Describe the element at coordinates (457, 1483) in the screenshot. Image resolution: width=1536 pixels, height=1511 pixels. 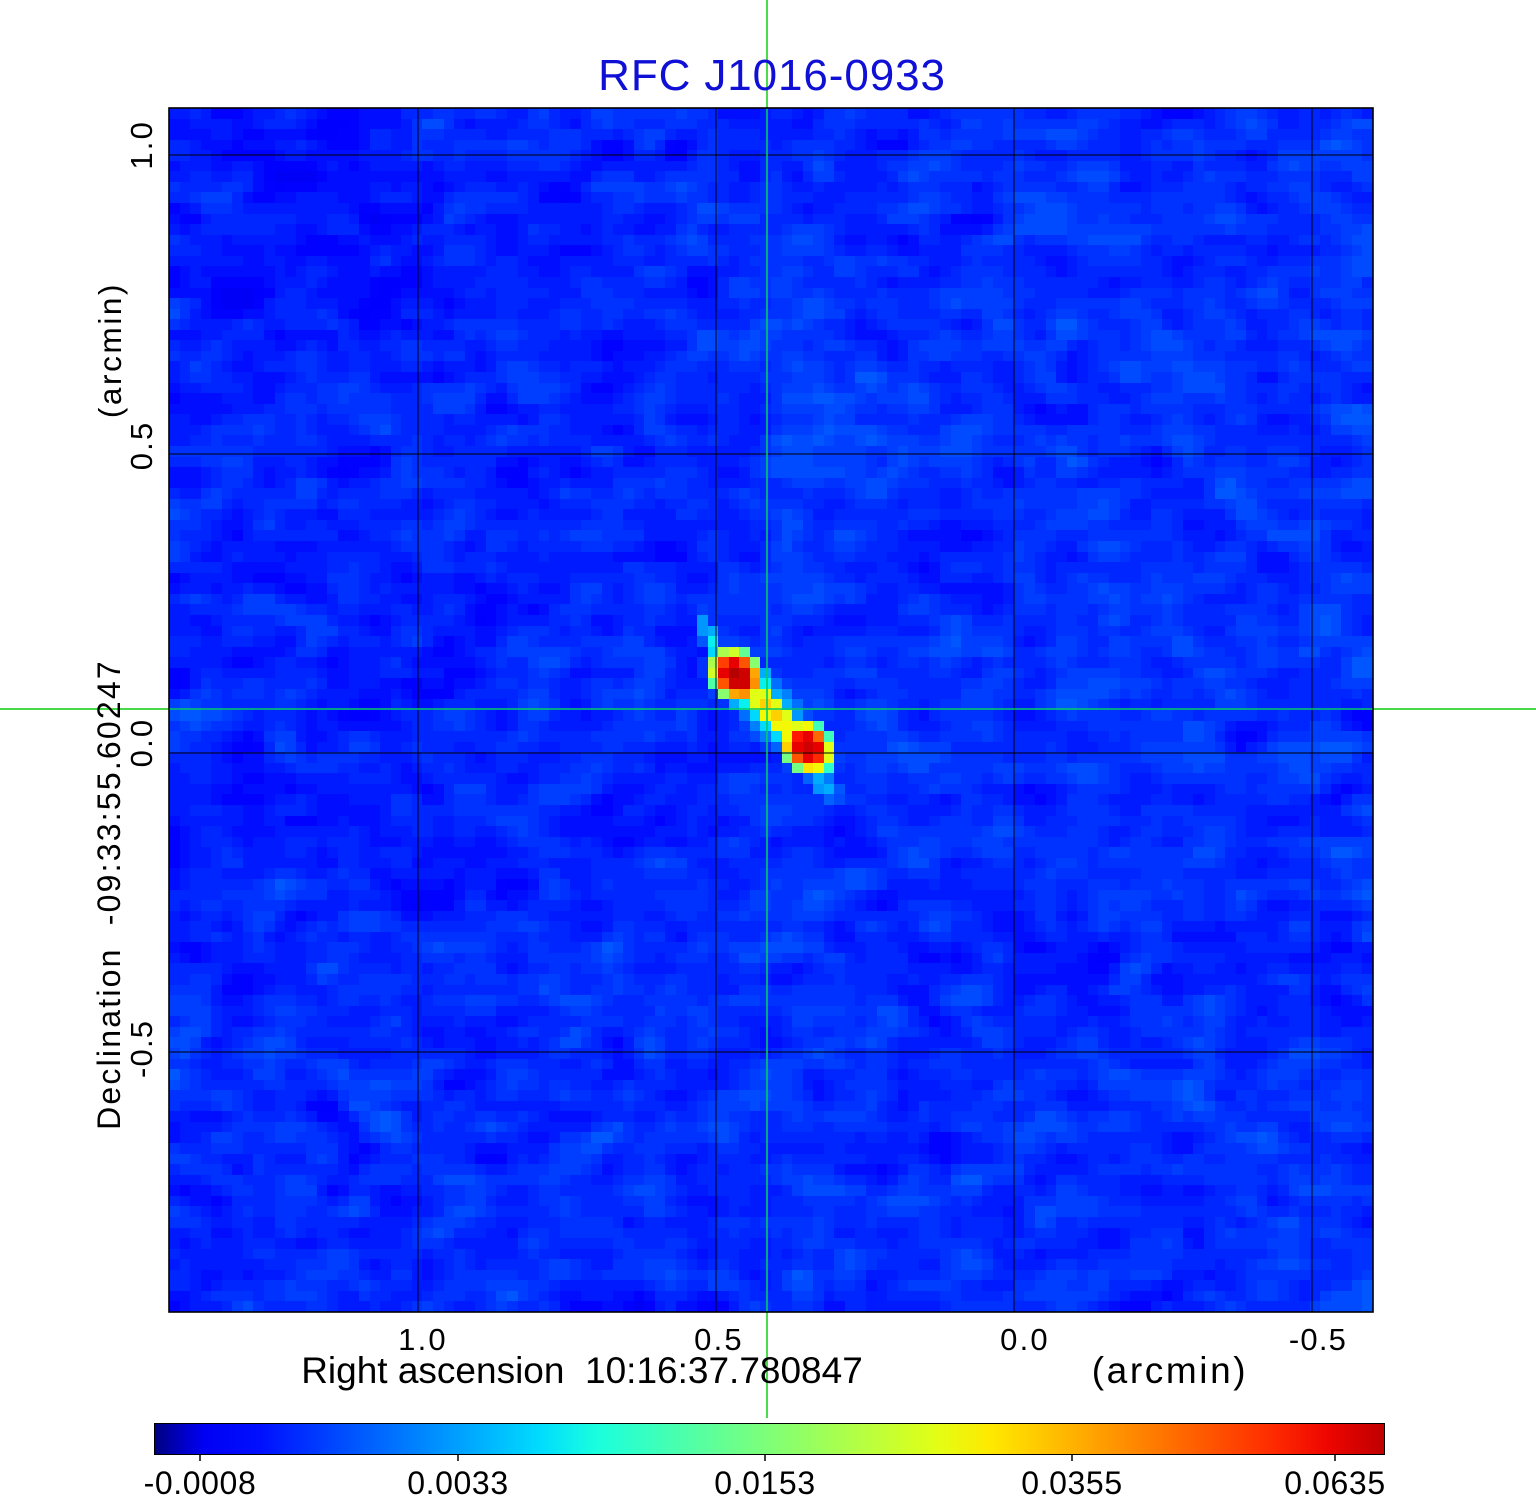
I see `svg-text: 0.0033` at that location.